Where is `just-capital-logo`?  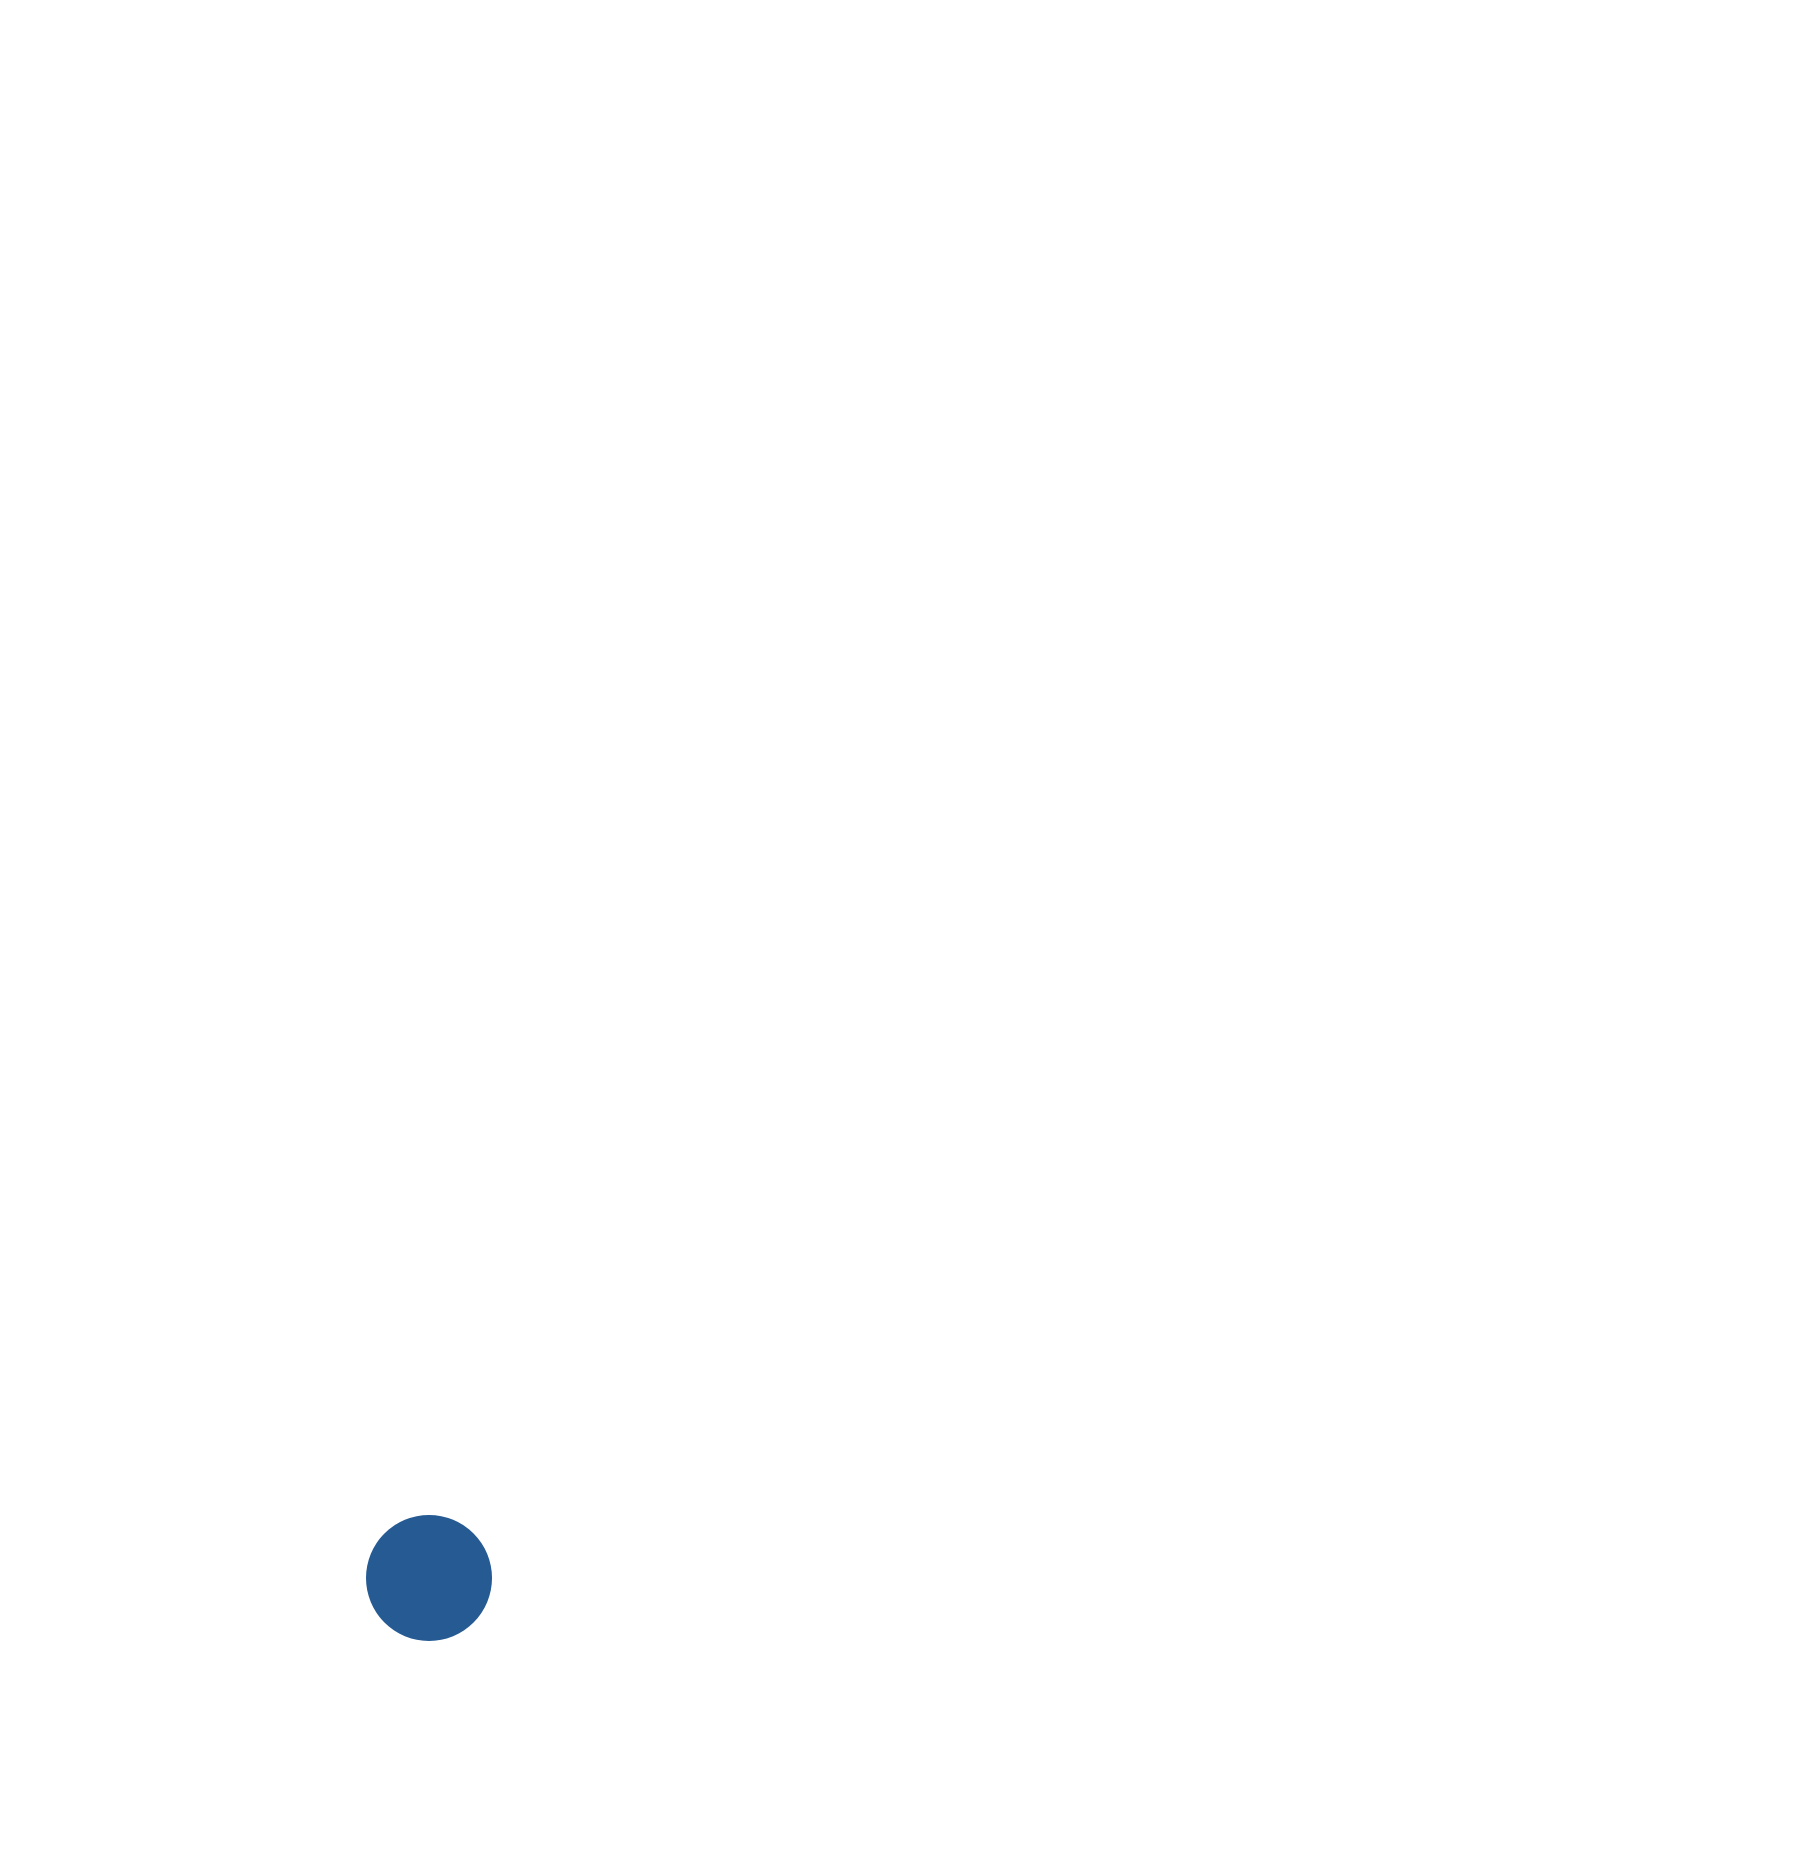 just-capital-logo is located at coordinates (429, 1578).